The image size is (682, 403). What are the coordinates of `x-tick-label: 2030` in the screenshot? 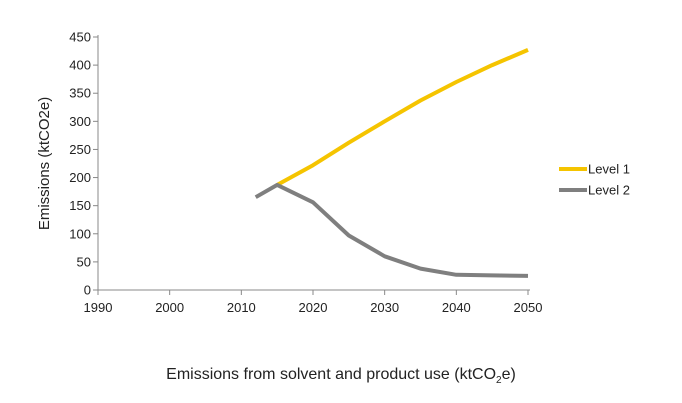 It's located at (384, 307).